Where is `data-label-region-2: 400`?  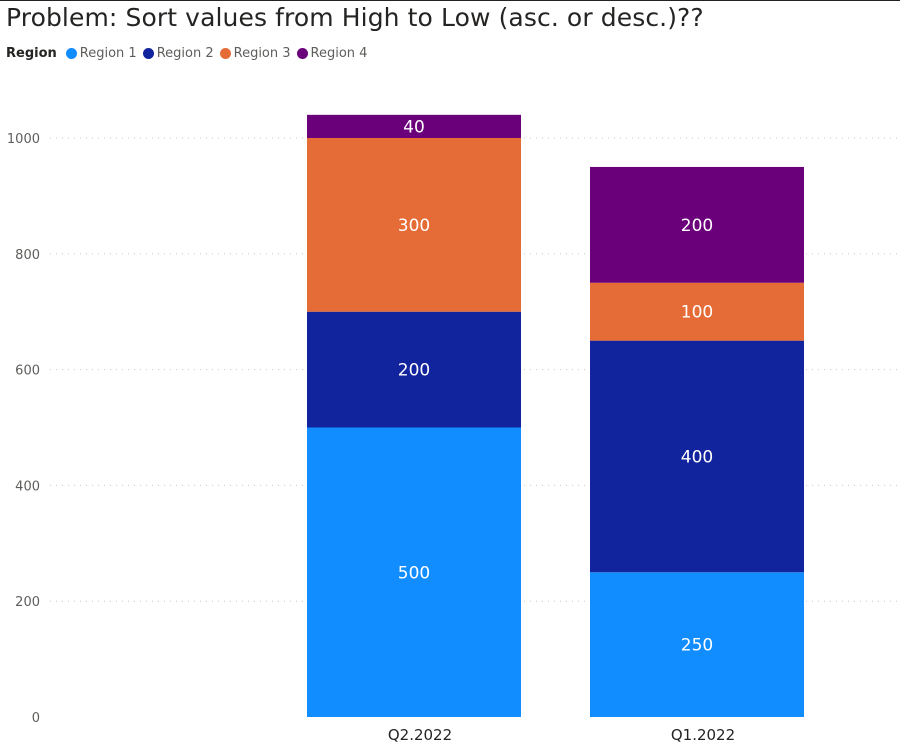
data-label-region-2: 400 is located at coordinates (697, 457).